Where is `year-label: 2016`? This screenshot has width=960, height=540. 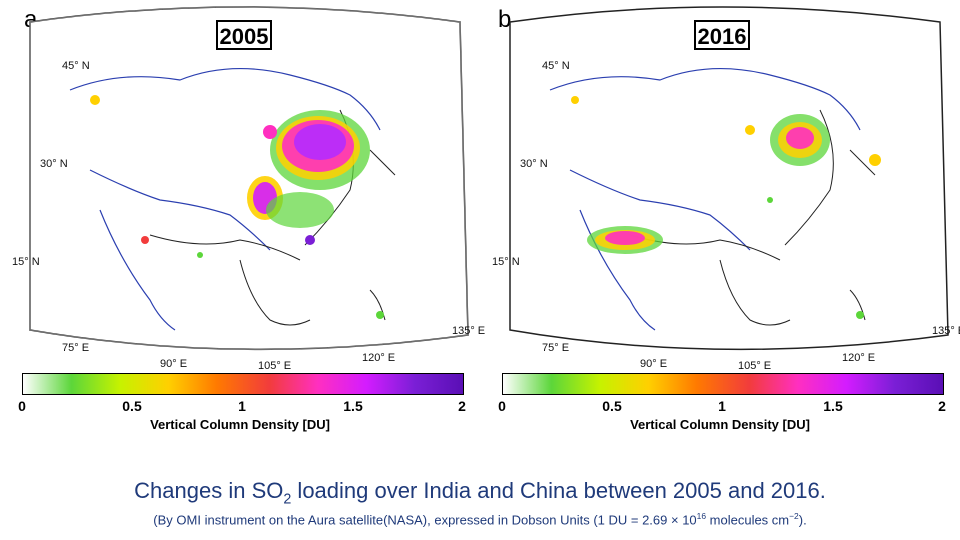 year-label: 2016 is located at coordinates (722, 35).